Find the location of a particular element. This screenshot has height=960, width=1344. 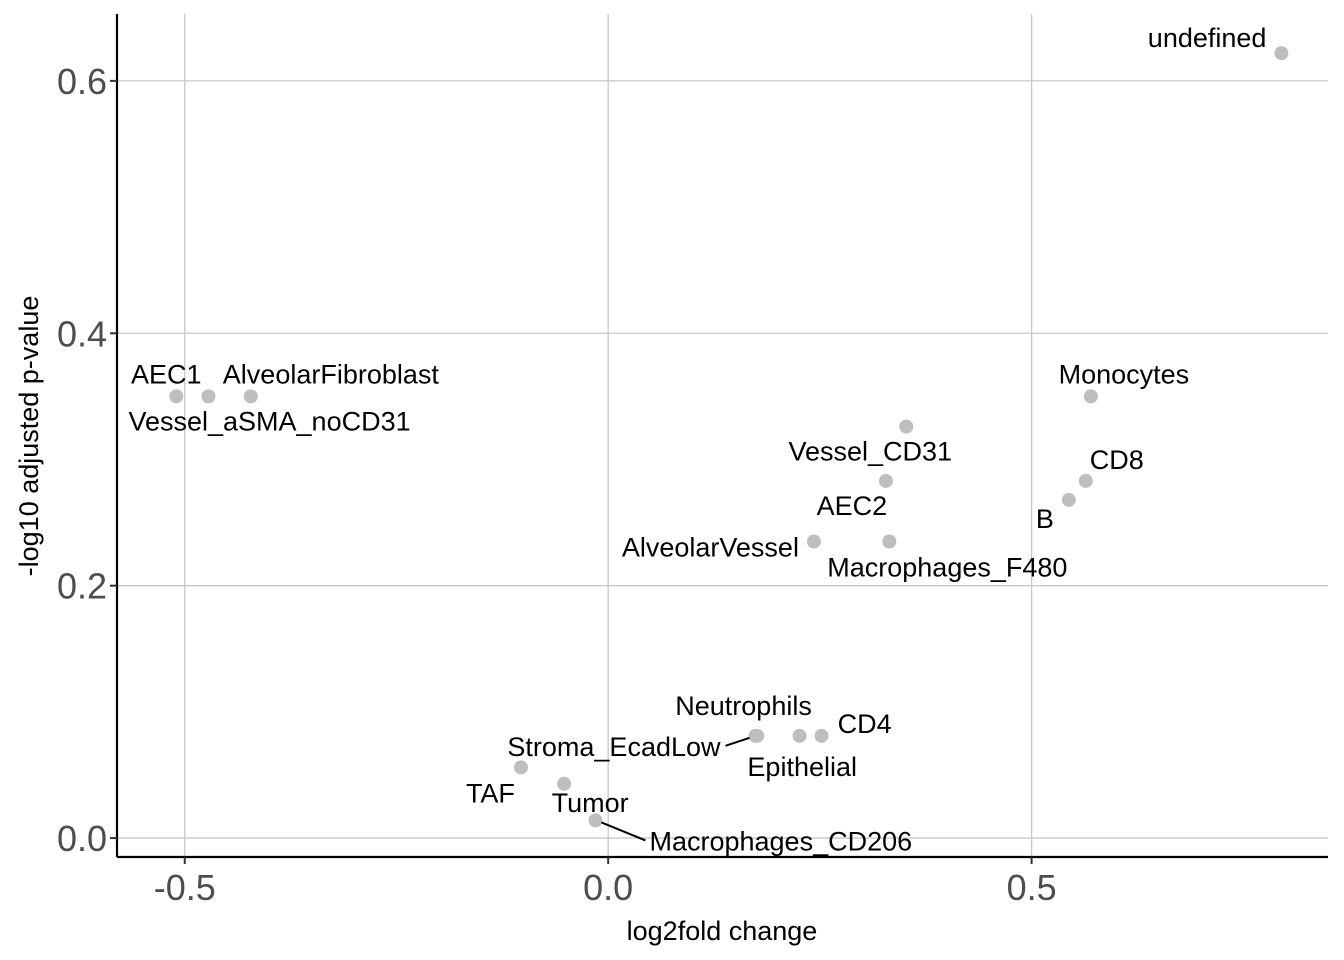

point-label: Tumor is located at coordinates (590, 803).